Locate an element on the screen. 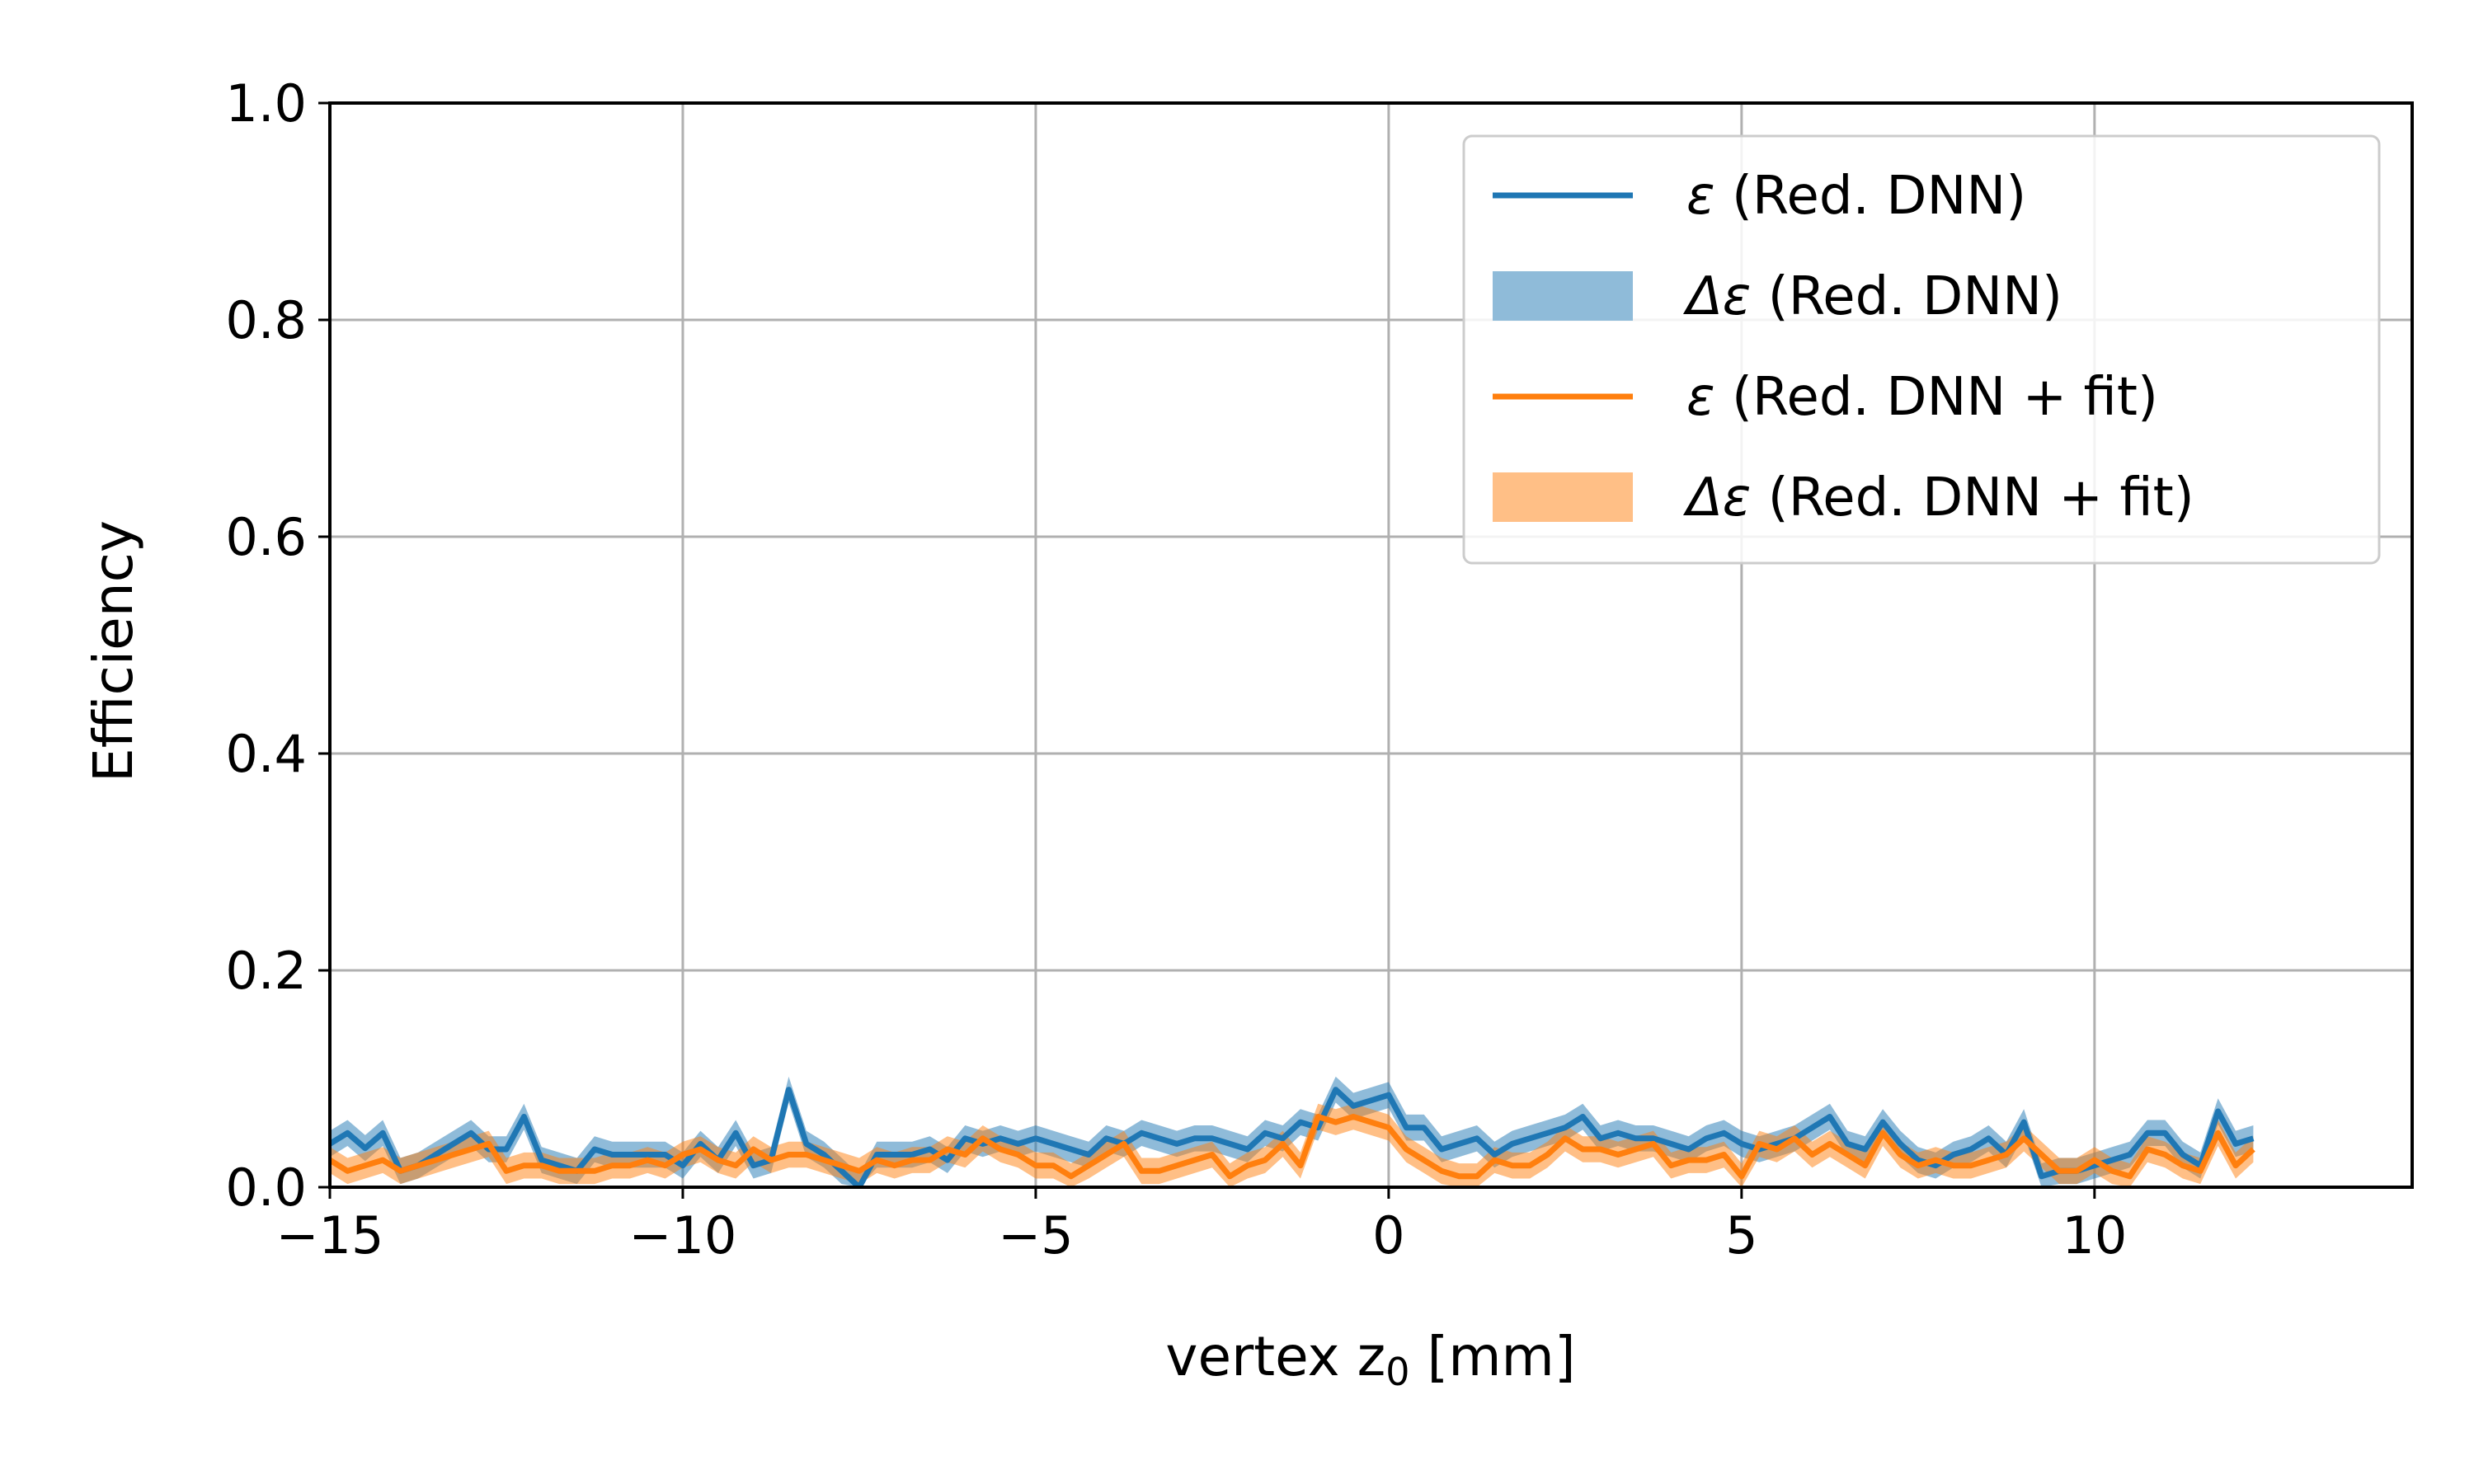 This screenshot has width=2474, height=1484. x-axis-label-unit: [mm] is located at coordinates (1493, 1356).